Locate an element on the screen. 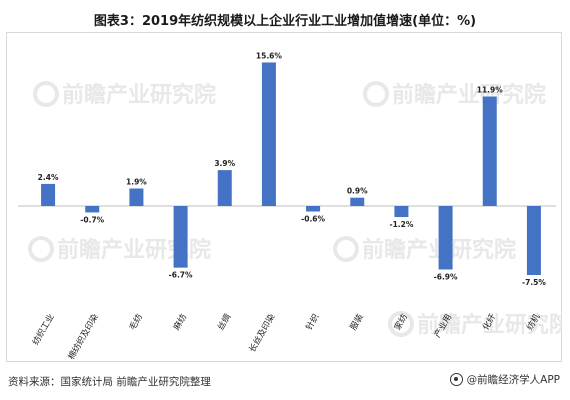 Image resolution: width=570 pixels, height=400 pixels. category-label: 毛纺 is located at coordinates (136, 322).